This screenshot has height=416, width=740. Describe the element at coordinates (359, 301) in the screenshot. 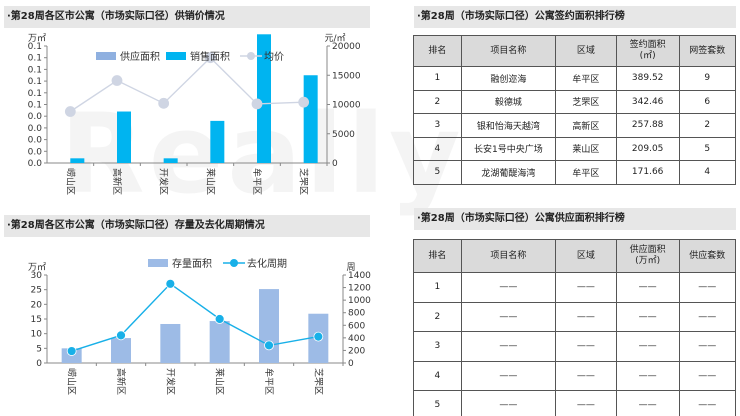

I see `y-tick-label-right: 1000` at that location.